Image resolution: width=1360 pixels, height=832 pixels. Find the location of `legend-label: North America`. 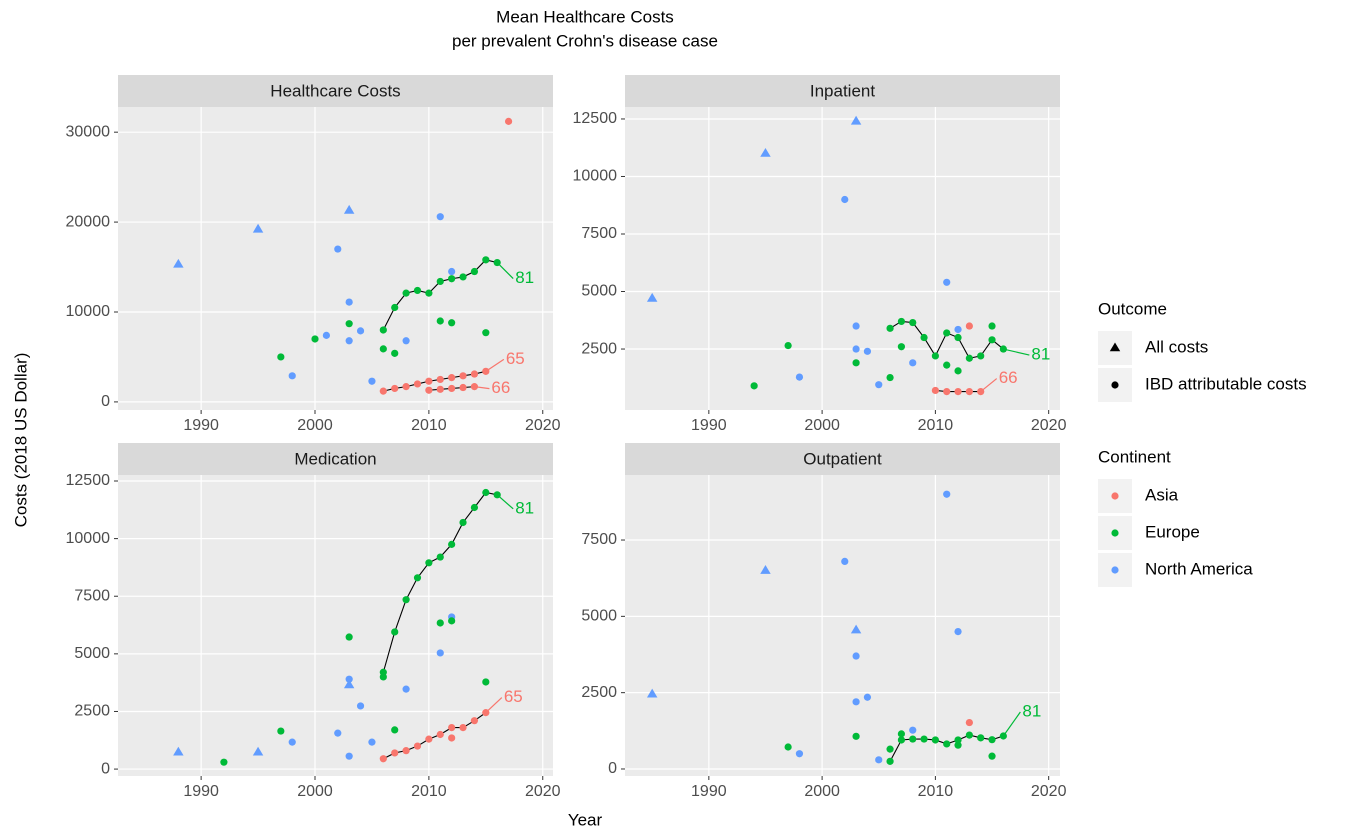

legend-label: North America is located at coordinates (1199, 568).